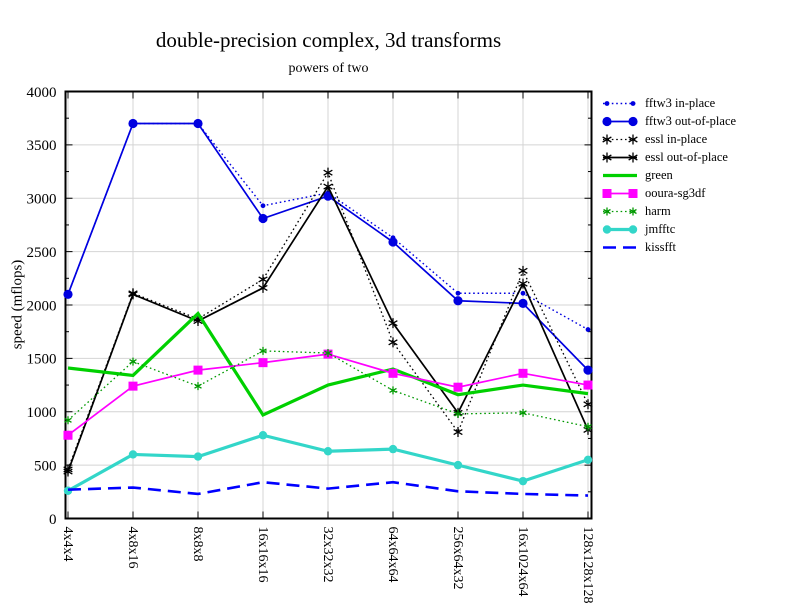 The height and width of the screenshot is (612, 792). I want to click on y-tick-label: 3000, so click(42, 200).